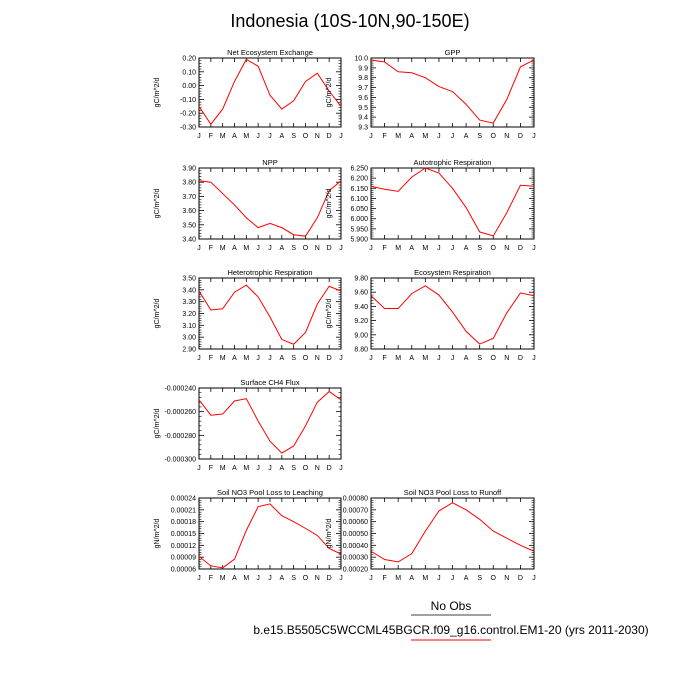 Image resolution: width=700 pixels, height=700 pixels. What do you see at coordinates (363, 78) in the screenshot?
I see `y-tick-label: 9.8` at bounding box center [363, 78].